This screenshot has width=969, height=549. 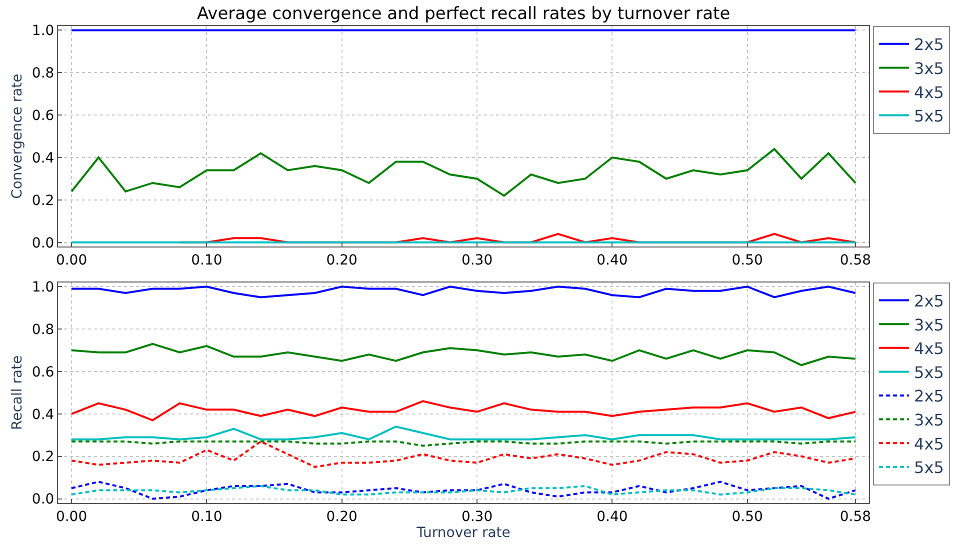 I want to click on chart-title: Average convergence and perfect recall rates by turnover rate, so click(x=463, y=14).